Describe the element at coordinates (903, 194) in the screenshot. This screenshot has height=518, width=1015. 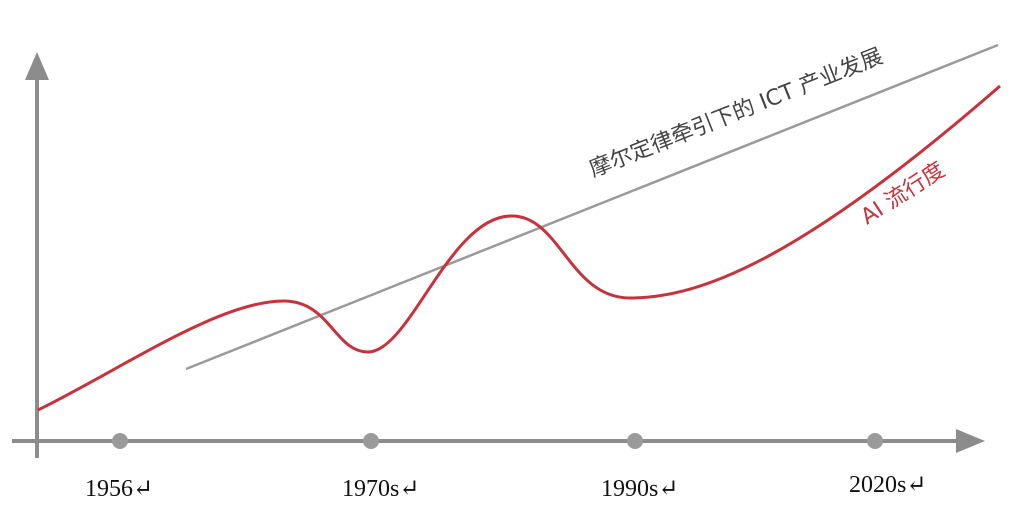
I see `ai-curve-label: AI 流行度` at that location.